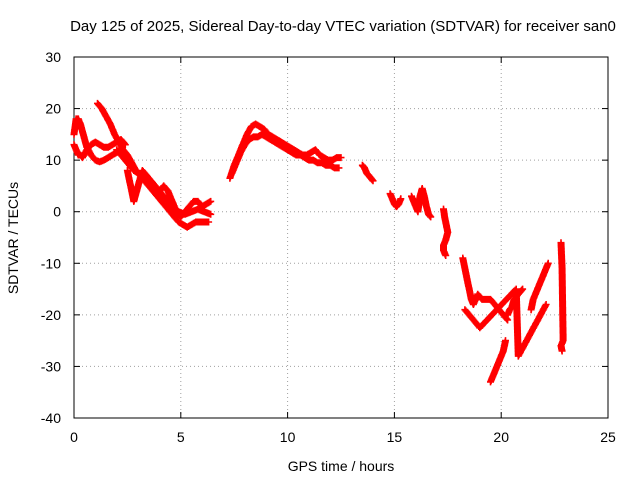 This screenshot has height=480, width=640. Describe the element at coordinates (51, 315) in the screenshot. I see `y-tick-label: -20` at that location.